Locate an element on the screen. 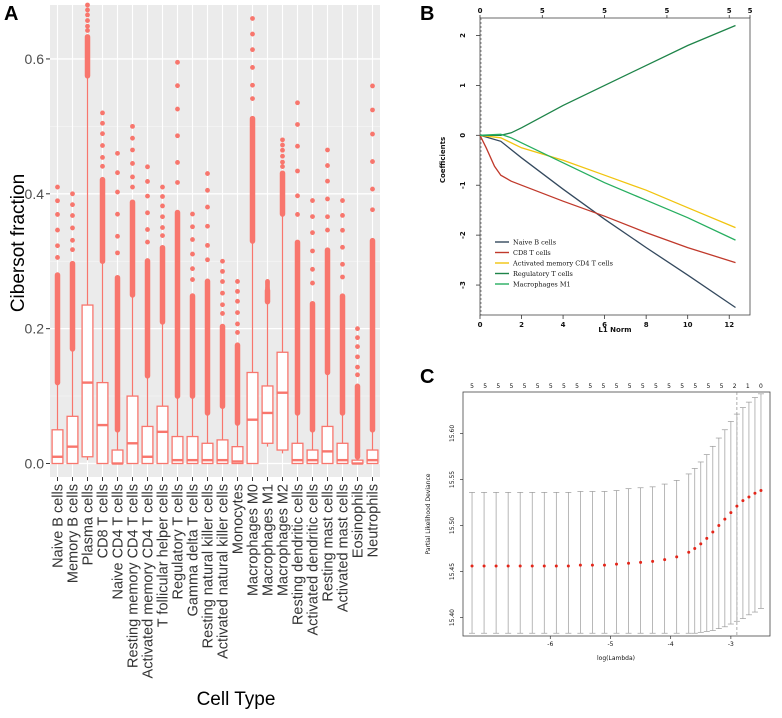 This screenshot has width=782, height=718. coef-path-regulatory-t-cells is located at coordinates (608, 80).